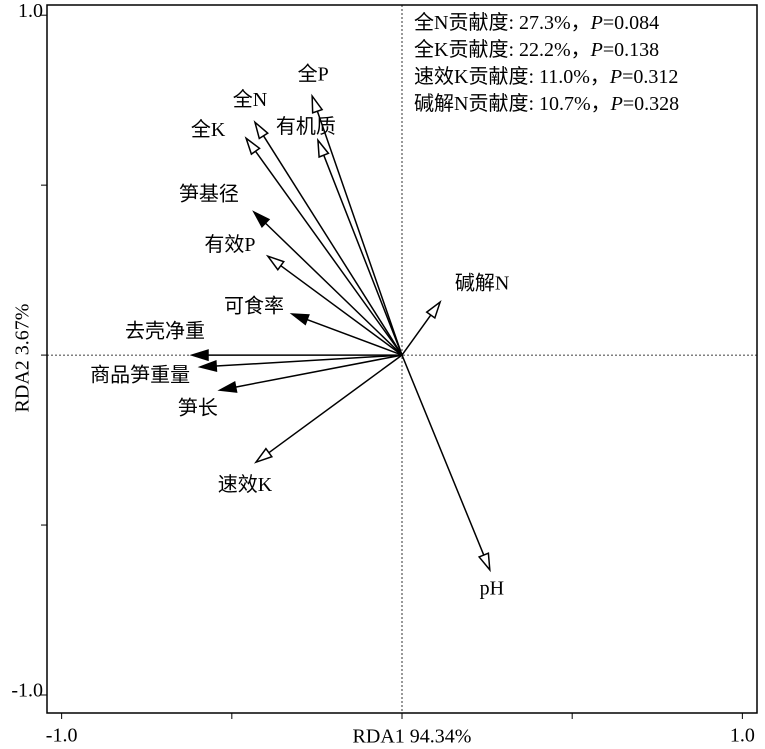  I want to click on annotation-part: =0.138, so click(631, 50).